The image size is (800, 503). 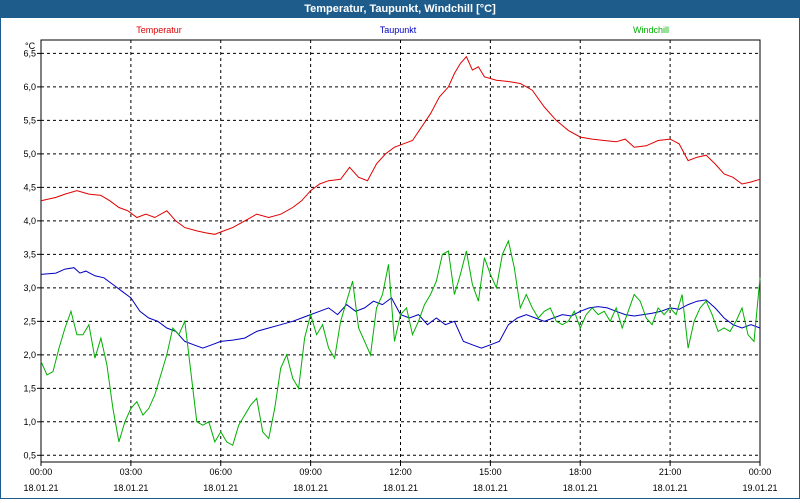 I want to click on y-tick-label: 6,5, so click(x=29, y=53).